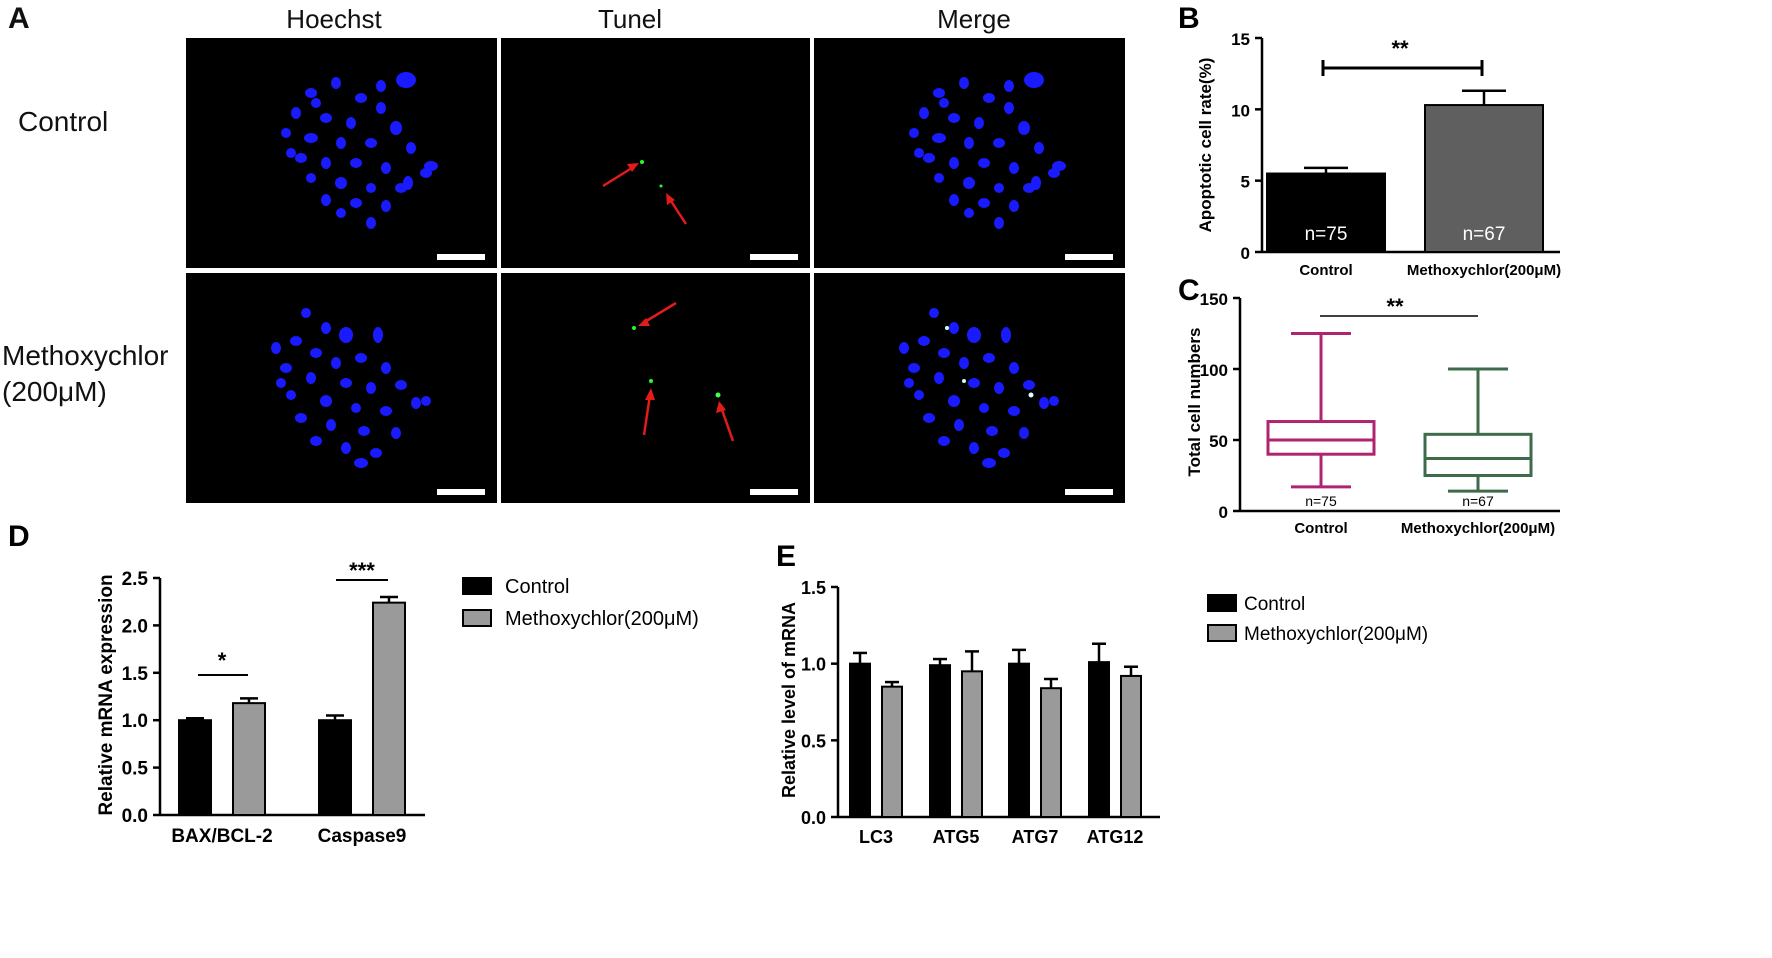 Image resolution: width=1772 pixels, height=958 pixels. What do you see at coordinates (135, 626) in the screenshot?
I see `y-tick-label: 2.0` at bounding box center [135, 626].